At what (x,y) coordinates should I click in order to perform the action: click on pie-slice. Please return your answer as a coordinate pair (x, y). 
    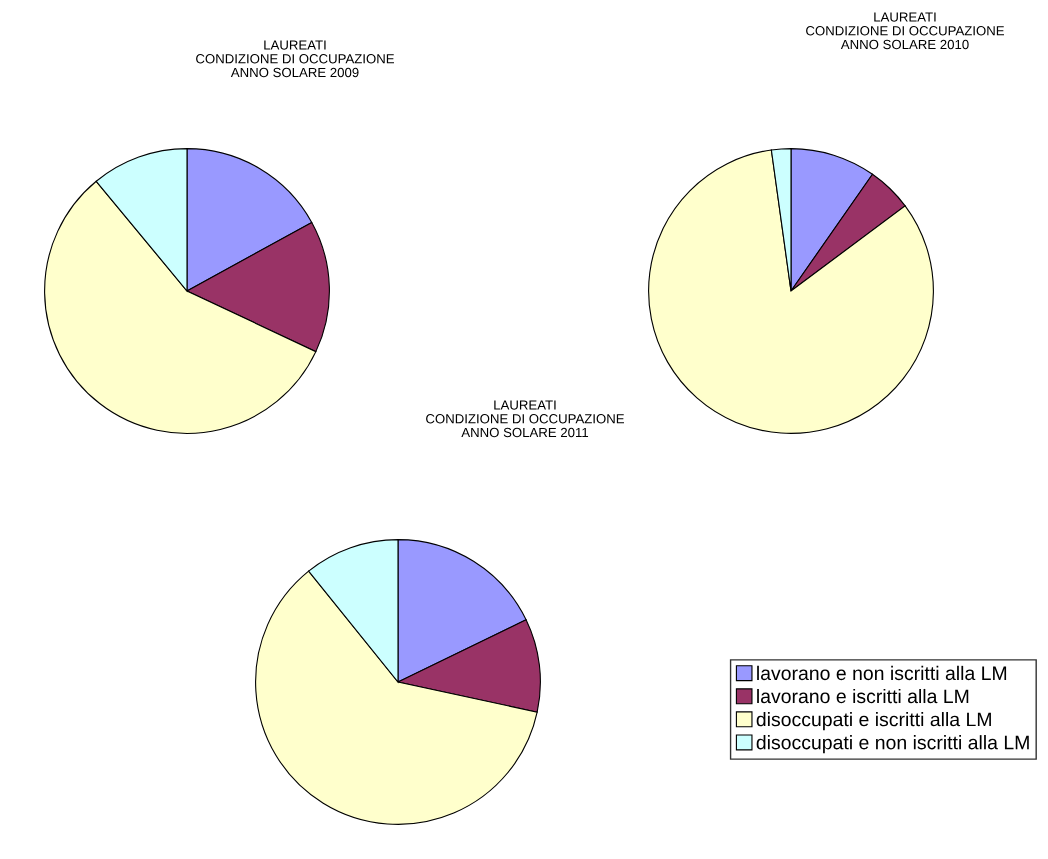
    Looking at the image, I should click on (791, 291).